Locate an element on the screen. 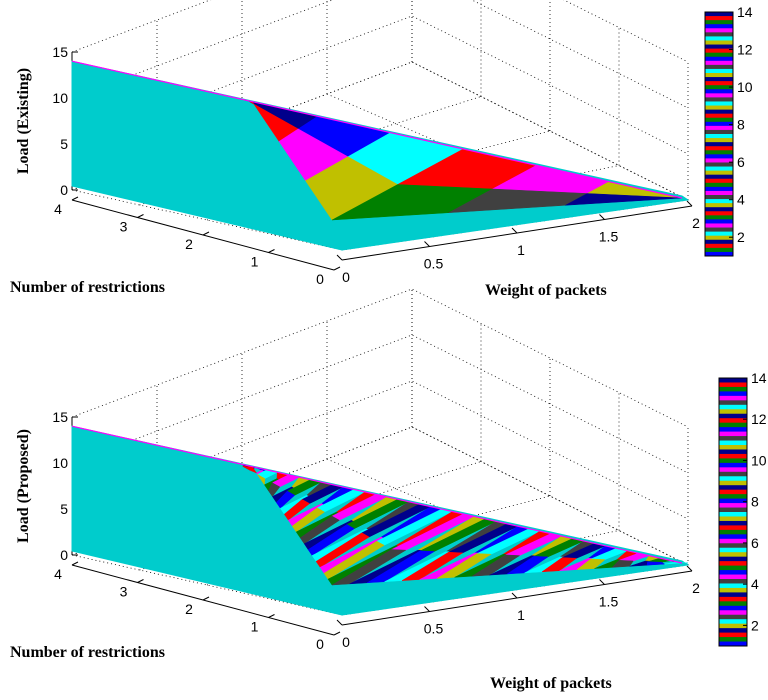 This screenshot has width=768, height=700. y-tick-label: 4 is located at coordinates (58, 574).